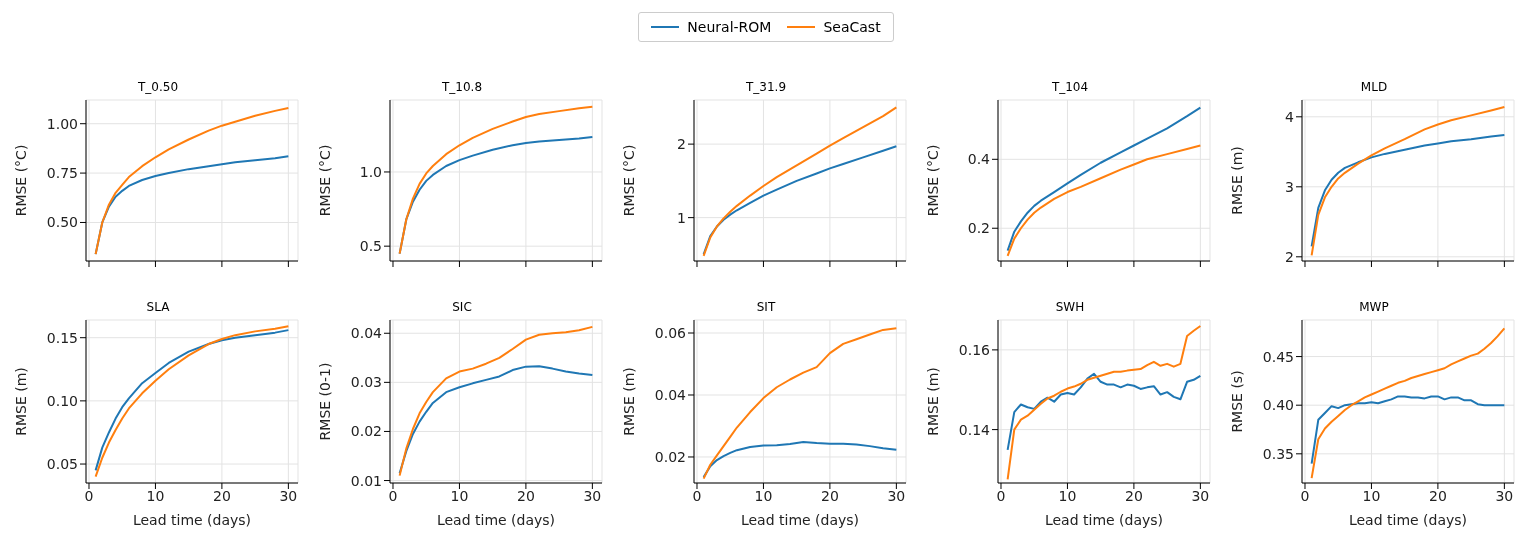 The width and height of the screenshot is (1536, 551). I want to click on y-tick-label: 0.50, so click(62, 222).